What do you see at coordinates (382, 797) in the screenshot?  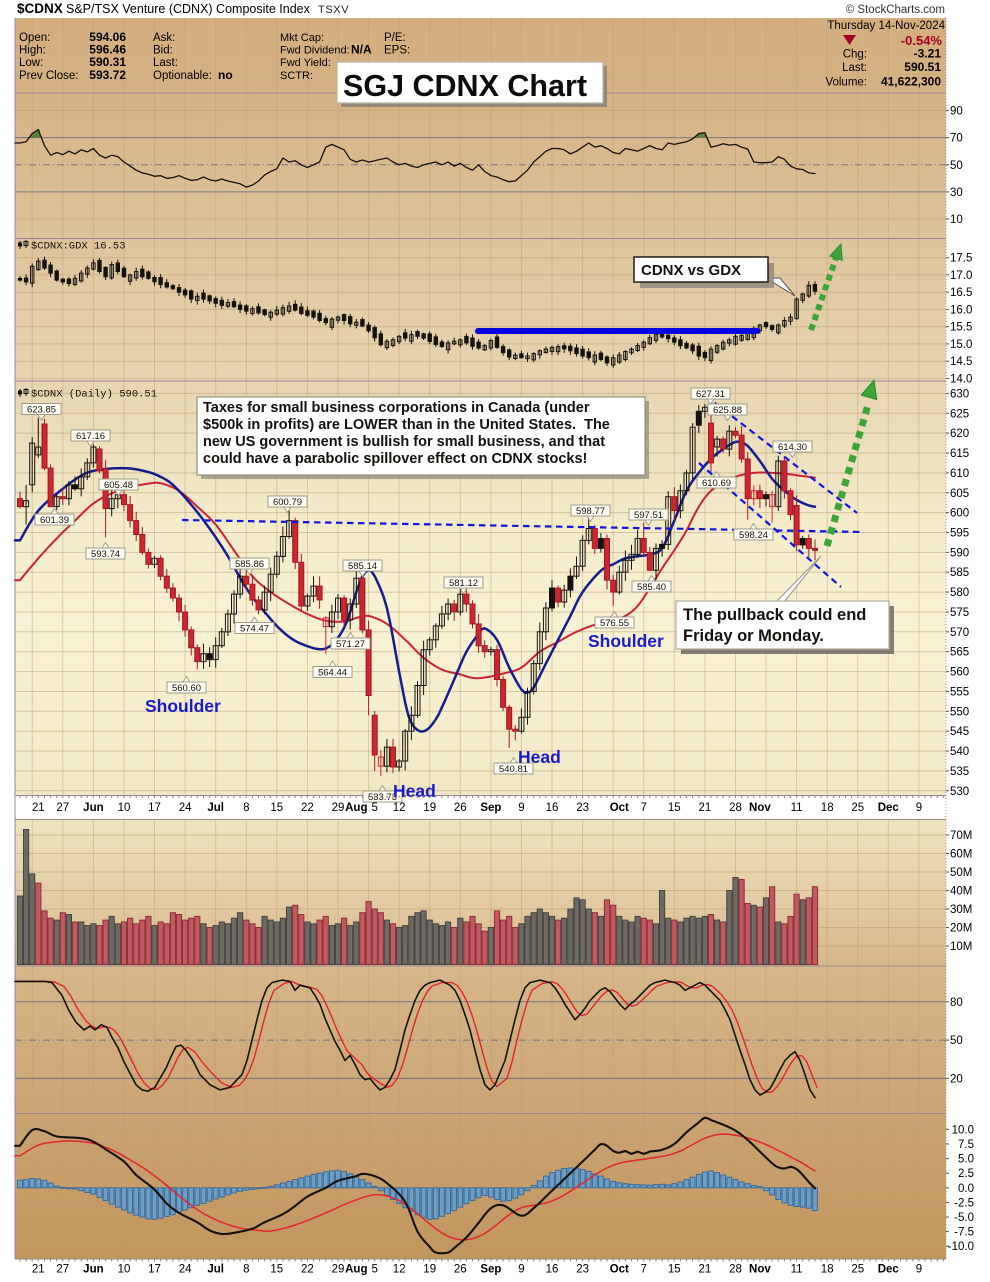 I see `svg-text: 533.73` at bounding box center [382, 797].